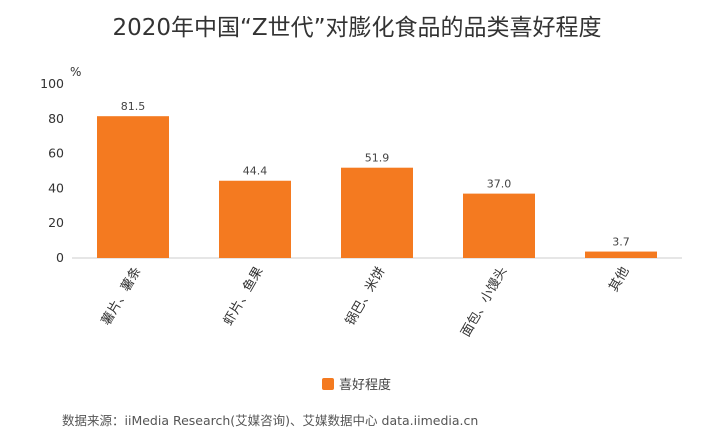 The image size is (714, 432). Describe the element at coordinates (243, 296) in the screenshot. I see `x-tick-label: 虾片、鱼果` at that location.